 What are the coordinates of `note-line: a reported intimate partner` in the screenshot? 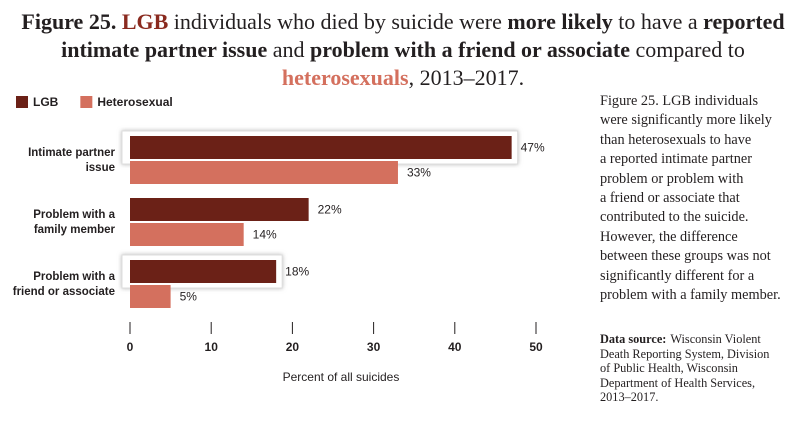 It's located at (676, 159).